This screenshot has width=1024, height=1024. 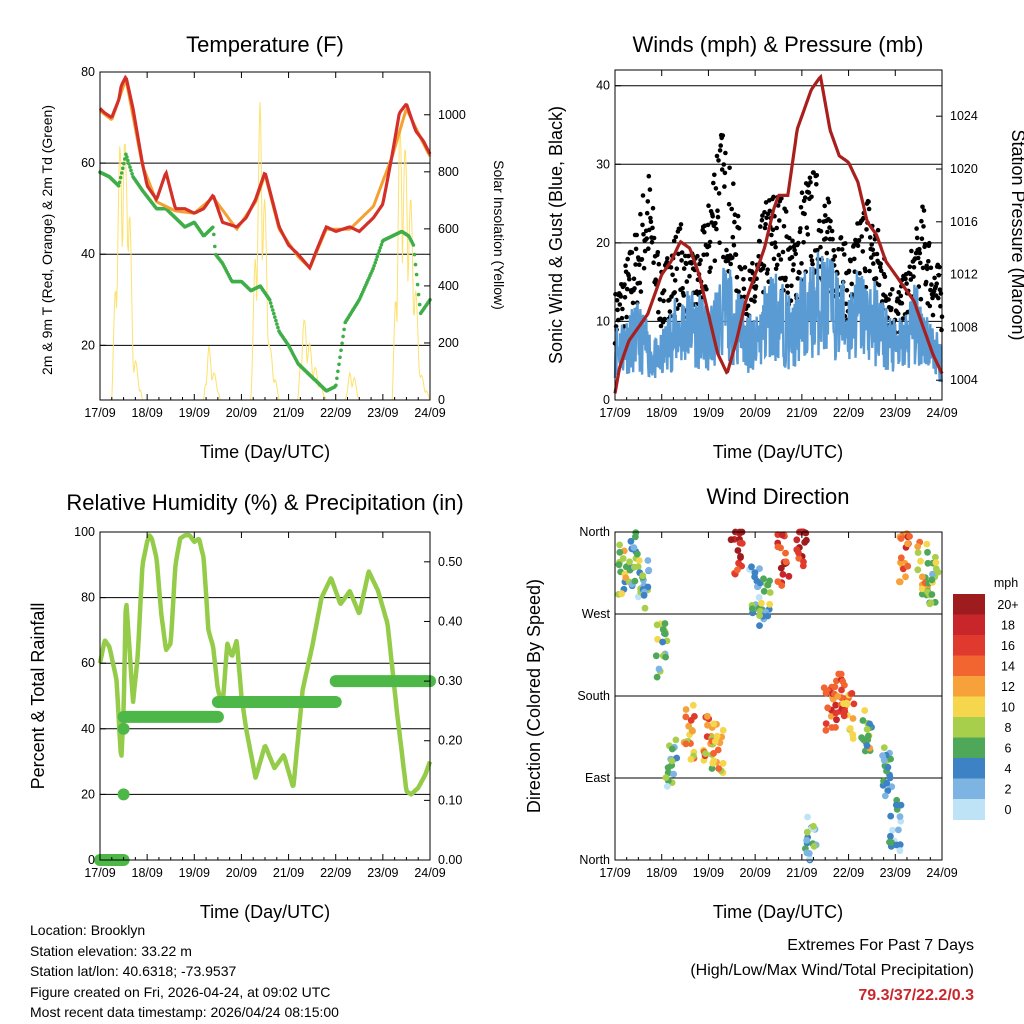 I want to click on direction-ytick-label: West, so click(x=596, y=614).